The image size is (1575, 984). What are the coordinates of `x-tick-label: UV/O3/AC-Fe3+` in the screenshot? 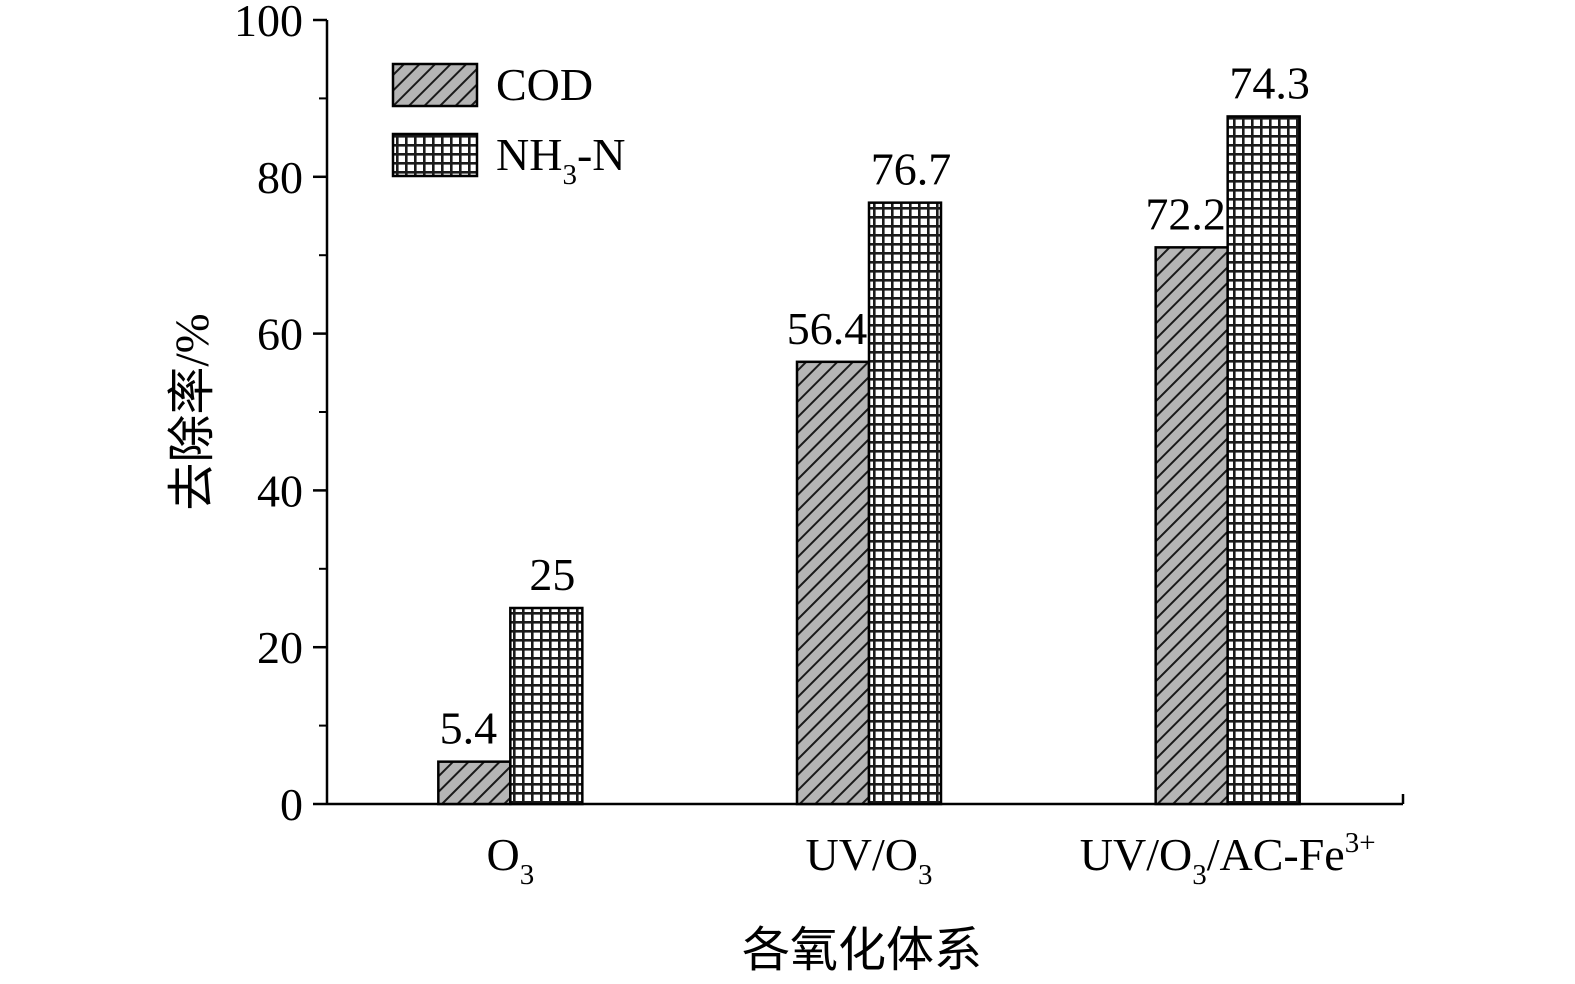 It's located at (1228, 859).